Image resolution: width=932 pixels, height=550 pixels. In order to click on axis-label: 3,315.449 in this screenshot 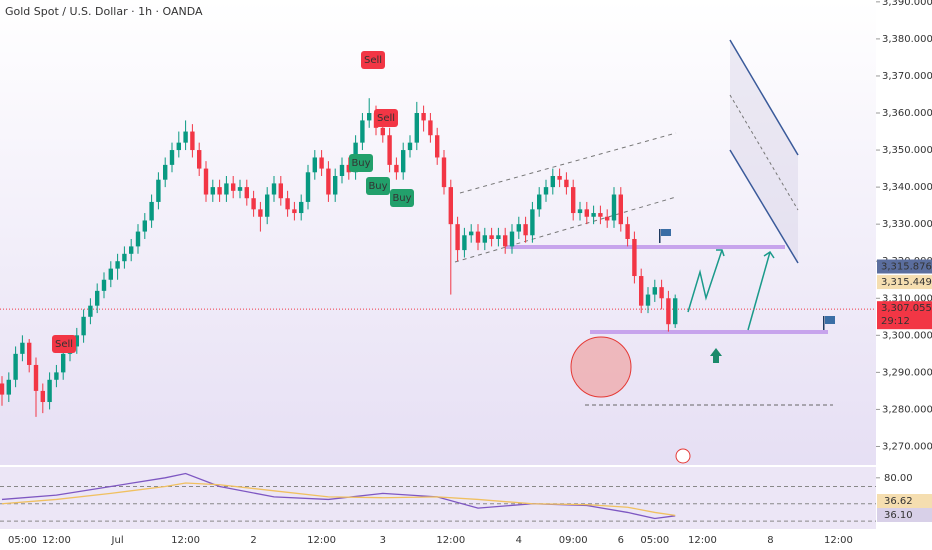, I will do `click(906, 282)`.